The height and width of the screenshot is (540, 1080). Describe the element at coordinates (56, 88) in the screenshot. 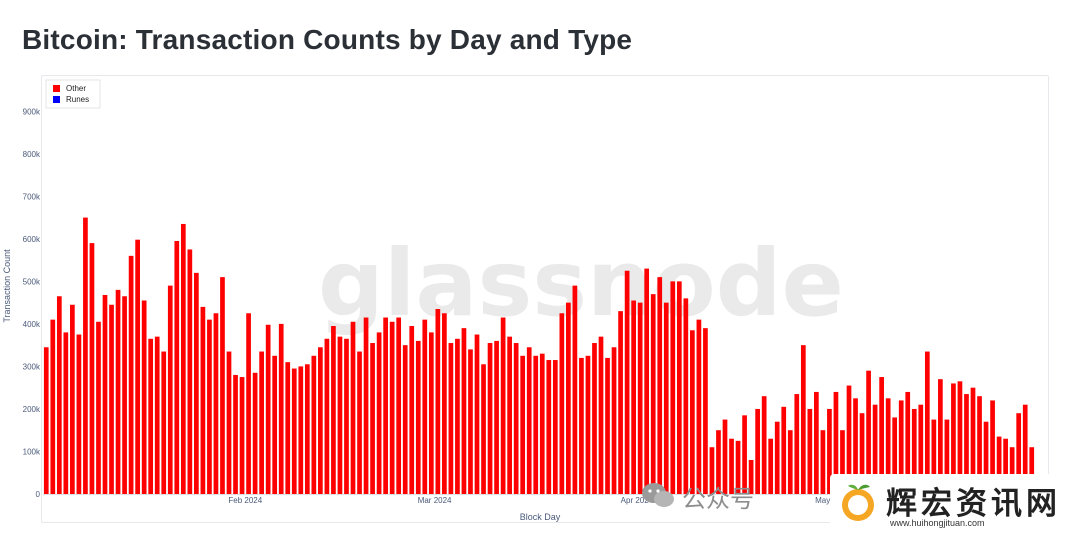

I see `legend-swatch-other` at that location.